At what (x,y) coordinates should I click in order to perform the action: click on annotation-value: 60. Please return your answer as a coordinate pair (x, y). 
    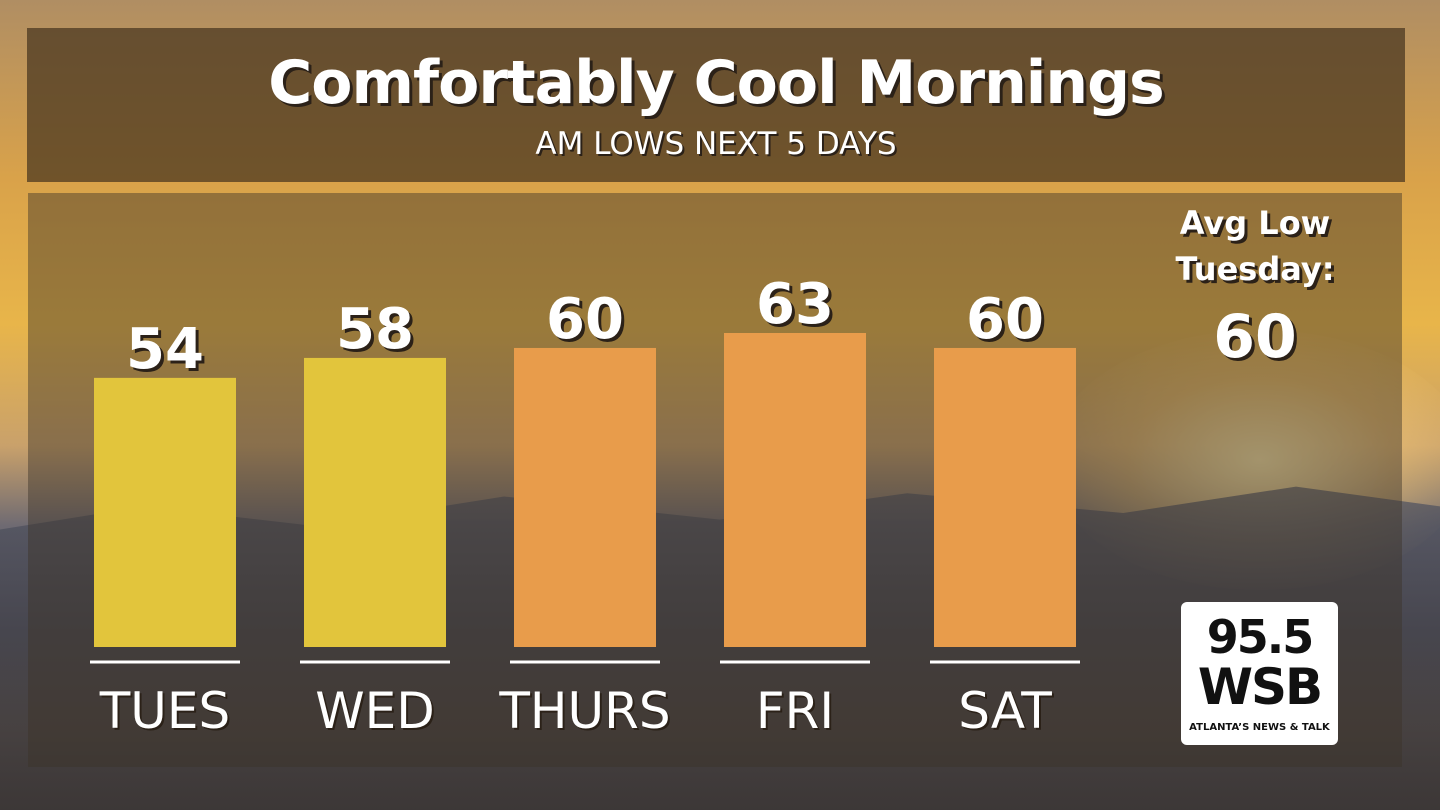
    Looking at the image, I should click on (1255, 337).